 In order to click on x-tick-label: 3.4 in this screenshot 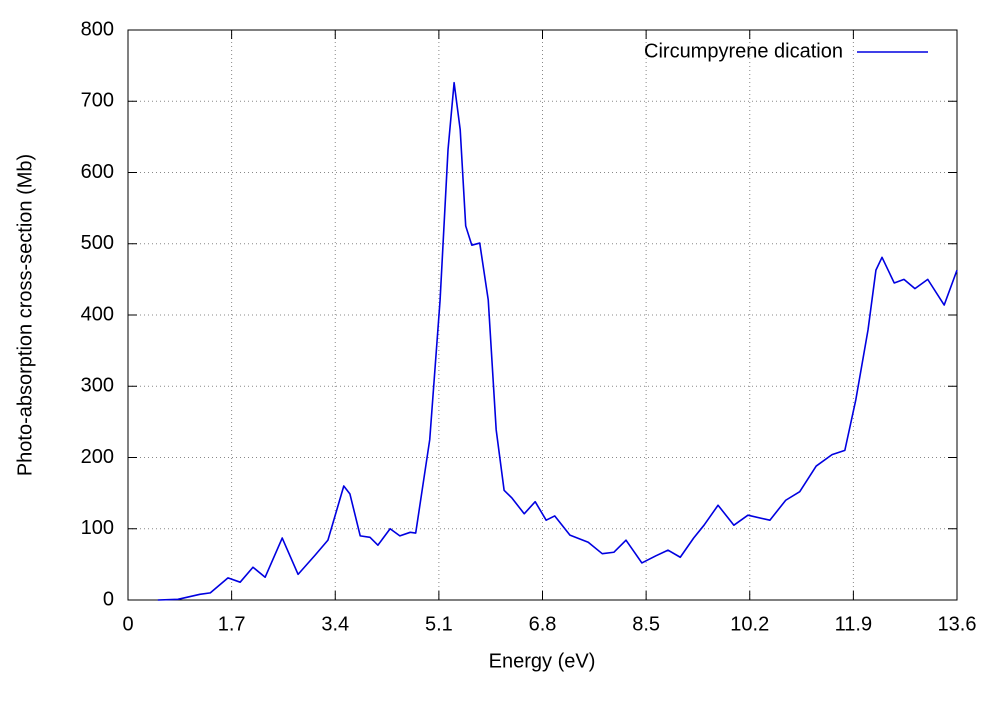, I will do `click(335, 624)`.